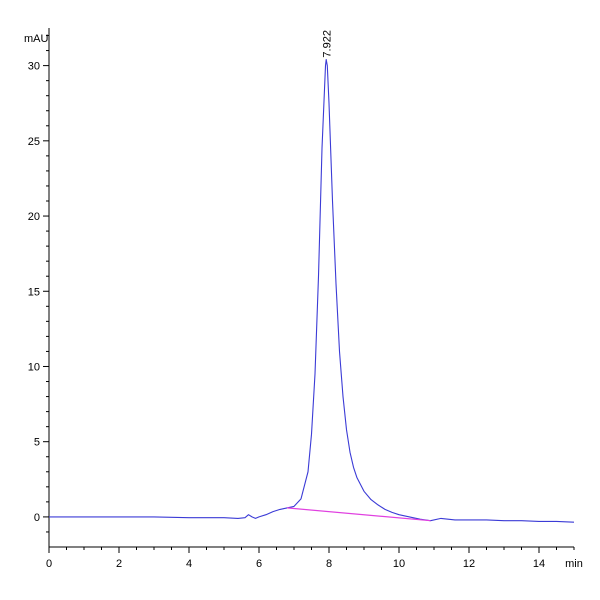 The width and height of the screenshot is (600, 600). I want to click on x-axis-label: min, so click(574, 564).